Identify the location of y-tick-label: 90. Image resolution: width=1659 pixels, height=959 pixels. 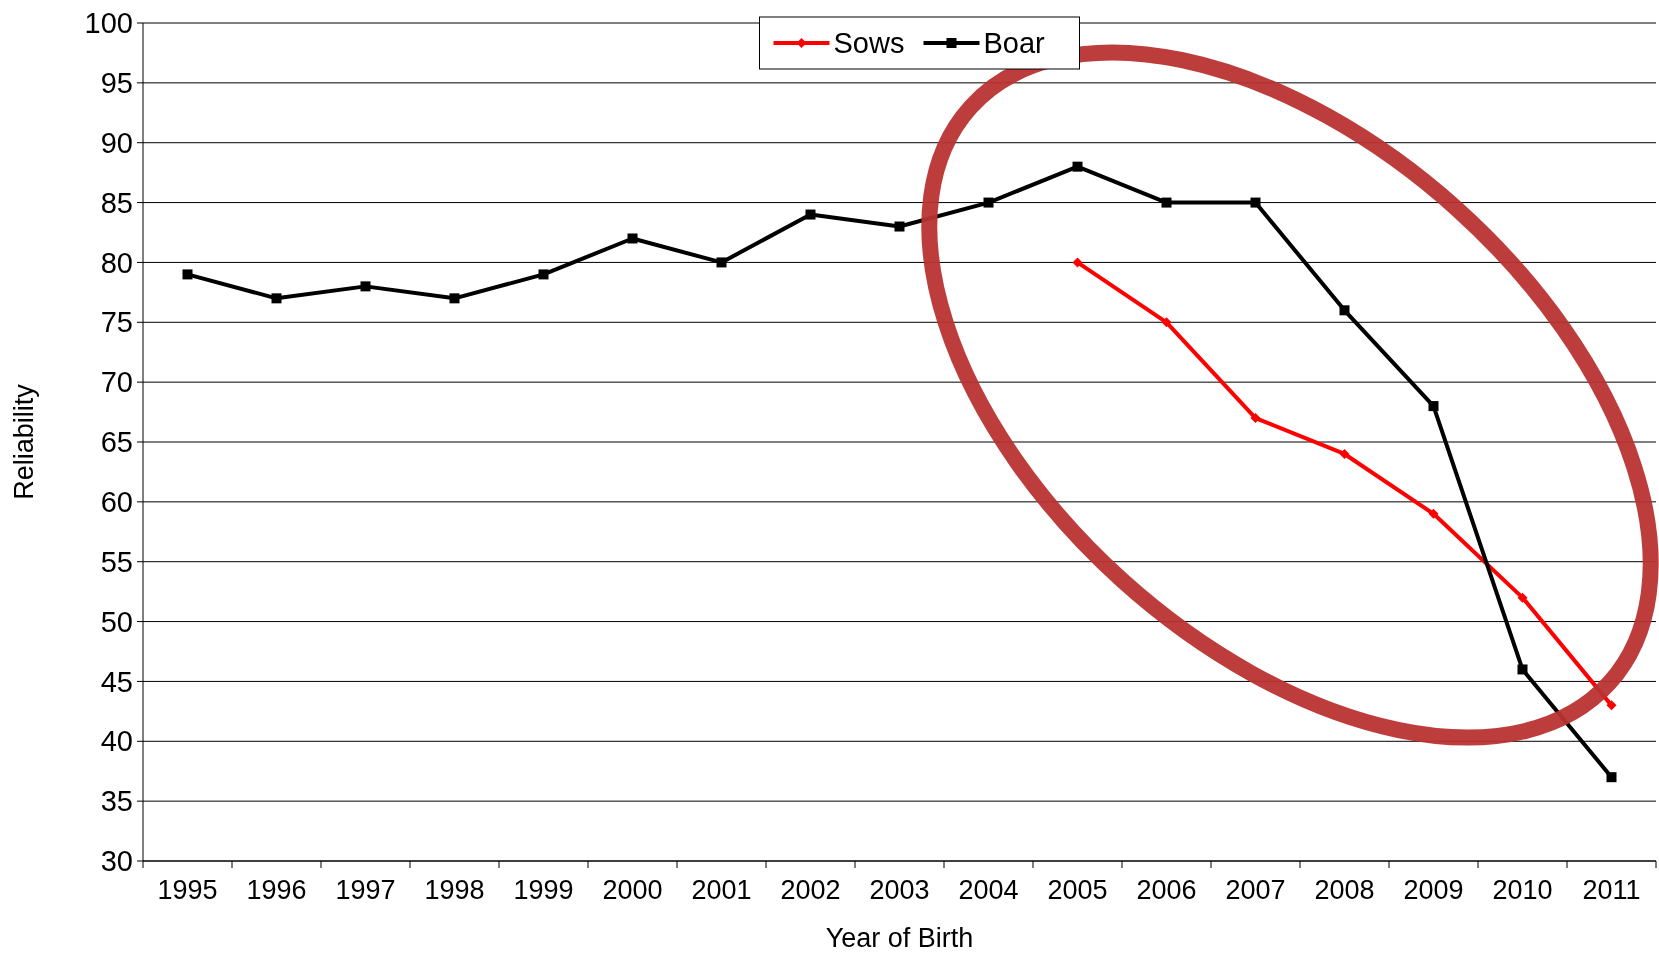
(116, 142).